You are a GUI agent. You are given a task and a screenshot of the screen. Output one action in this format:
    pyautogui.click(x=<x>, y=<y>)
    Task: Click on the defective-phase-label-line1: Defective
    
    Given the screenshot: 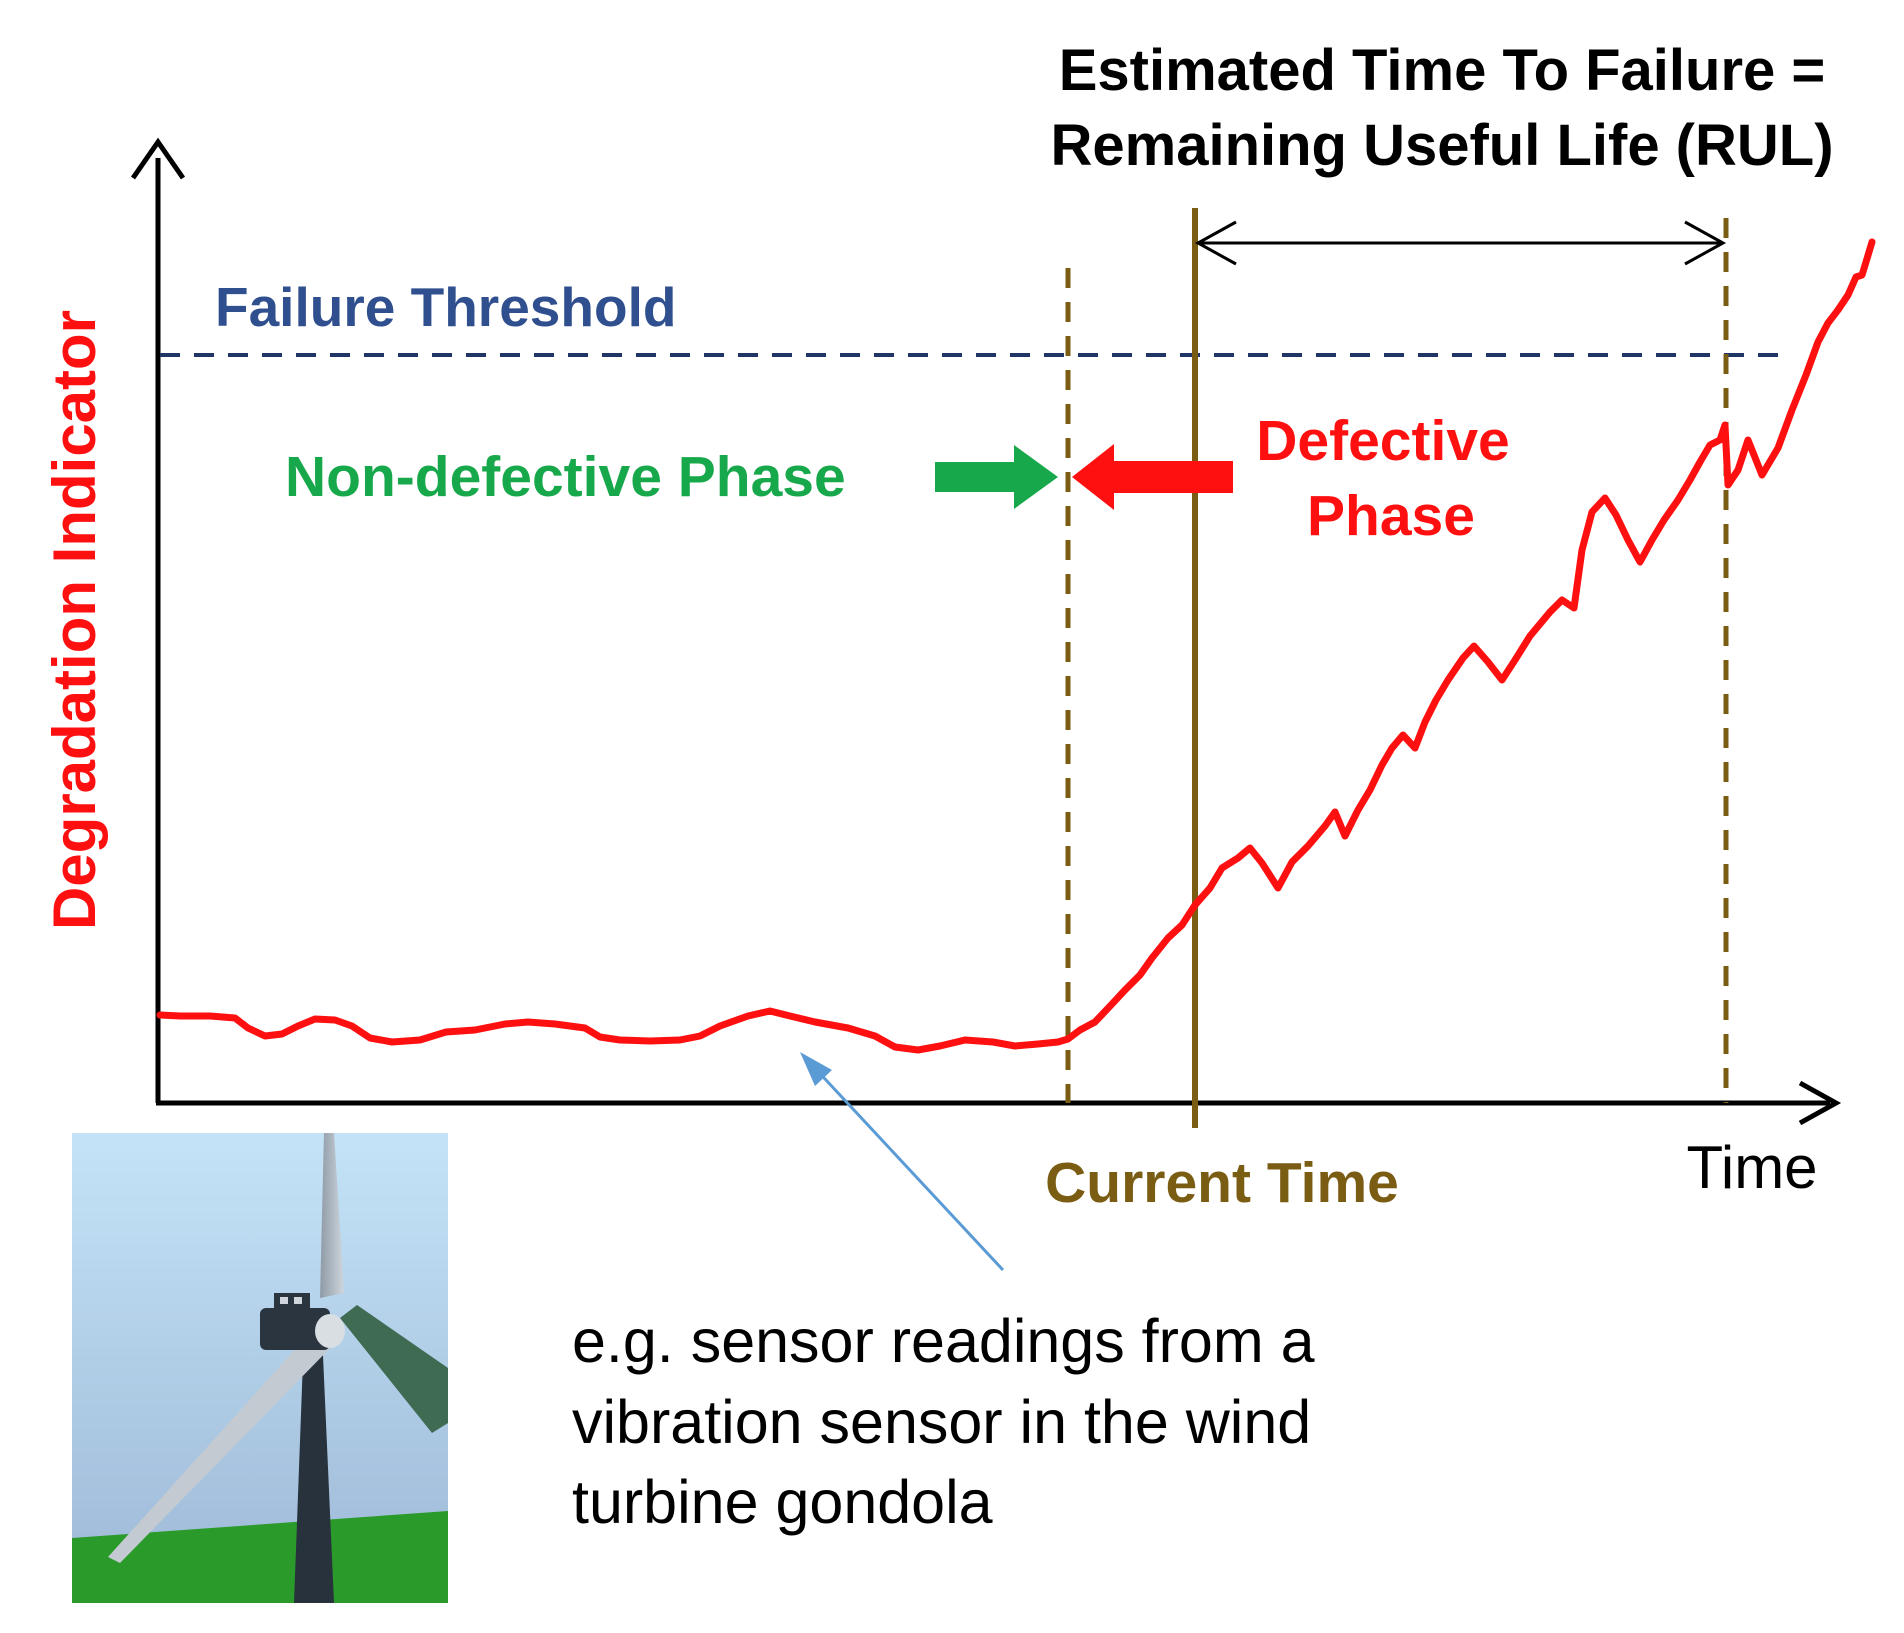 What is the action you would take?
    pyautogui.click(x=1382, y=441)
    